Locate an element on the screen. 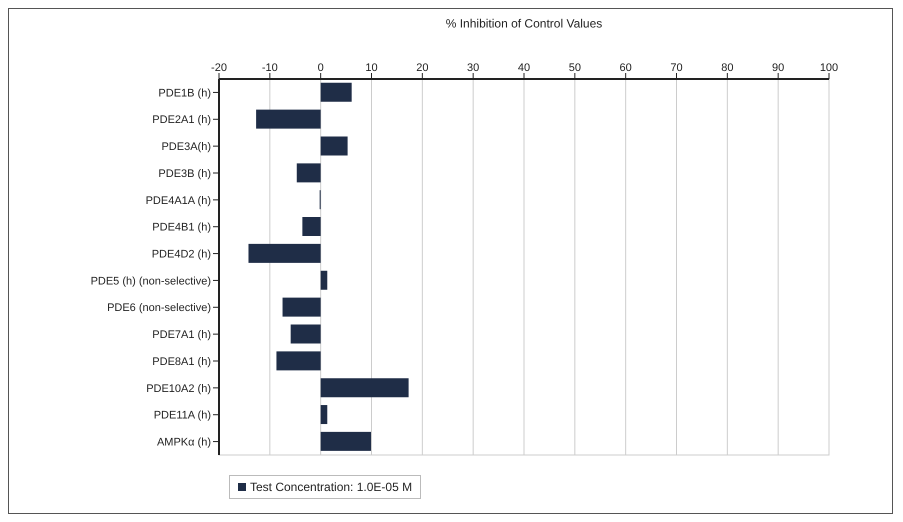 This screenshot has height=522, width=903. y-tick-label: AMPKα (h) is located at coordinates (183, 442).